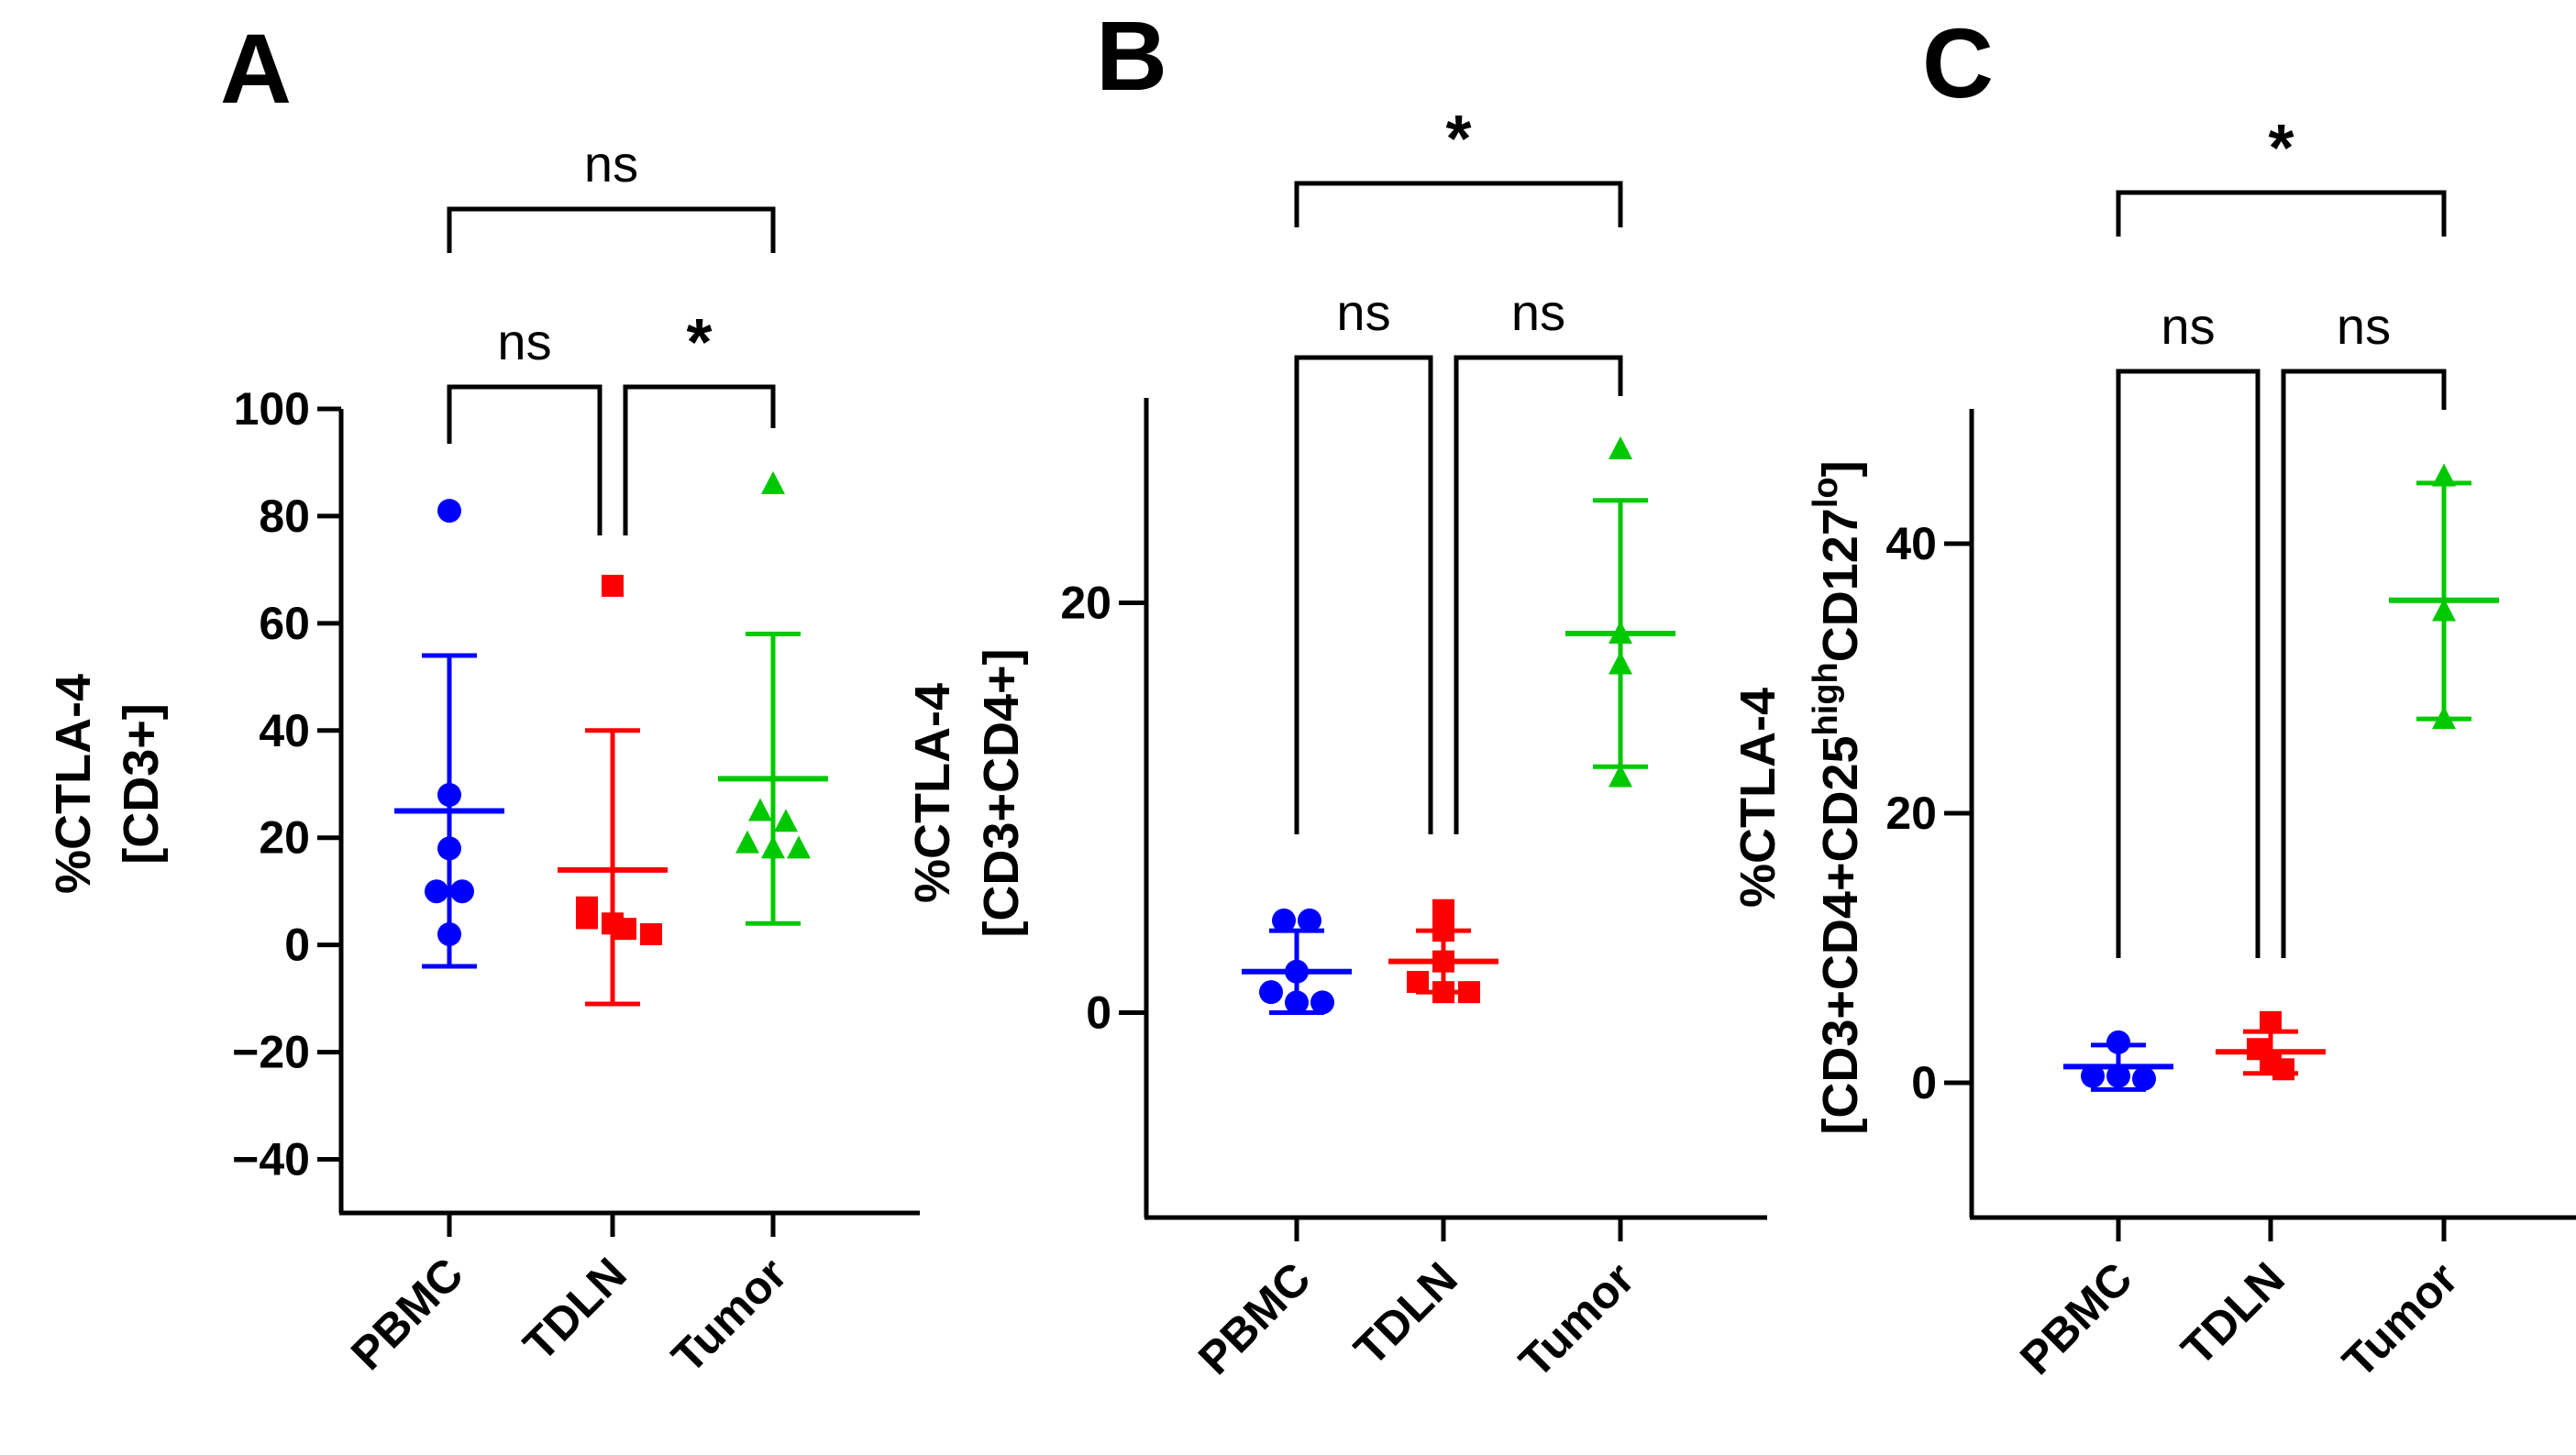 The height and width of the screenshot is (1455, 2576). Describe the element at coordinates (141, 784) in the screenshot. I see `y-axis-label-line2: [CD3+]` at that location.